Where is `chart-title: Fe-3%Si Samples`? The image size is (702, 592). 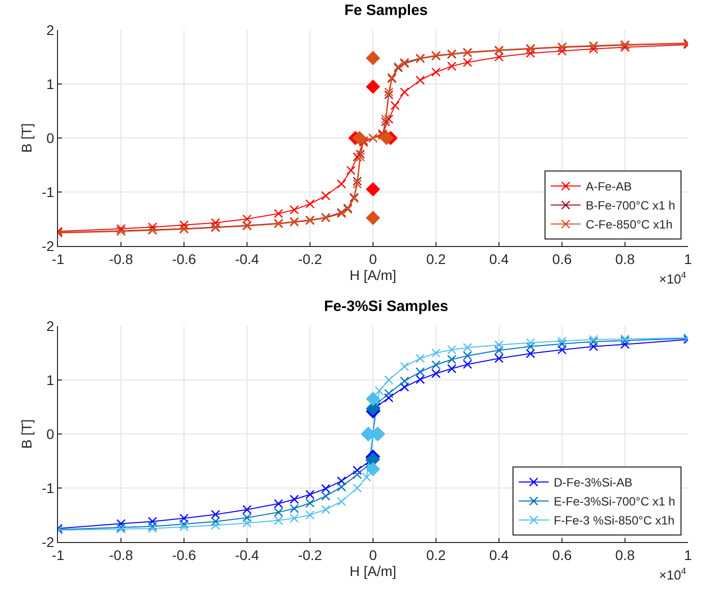
chart-title: Fe-3%Si Samples is located at coordinates (386, 306).